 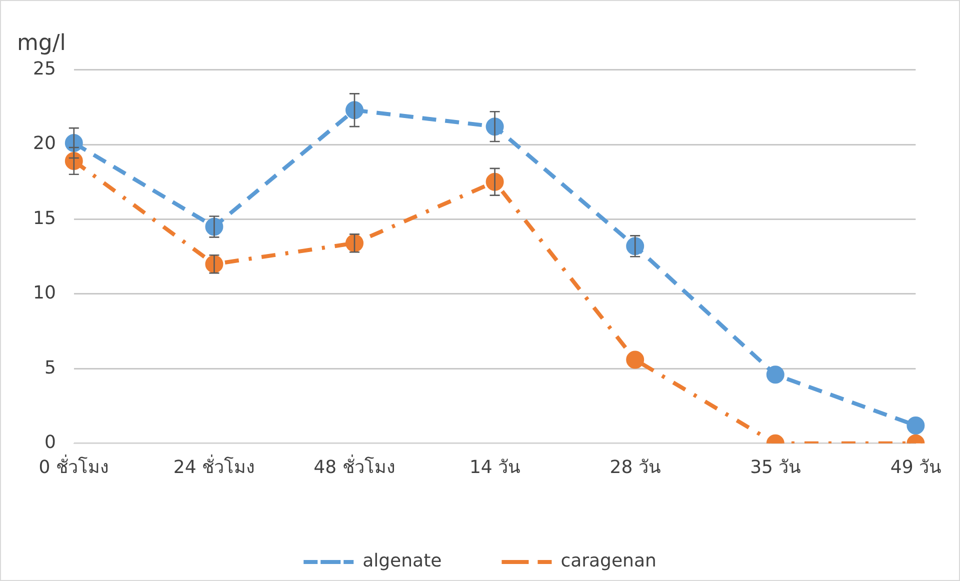 What do you see at coordinates (50, 367) in the screenshot?
I see `y-tick-label: 5` at bounding box center [50, 367].